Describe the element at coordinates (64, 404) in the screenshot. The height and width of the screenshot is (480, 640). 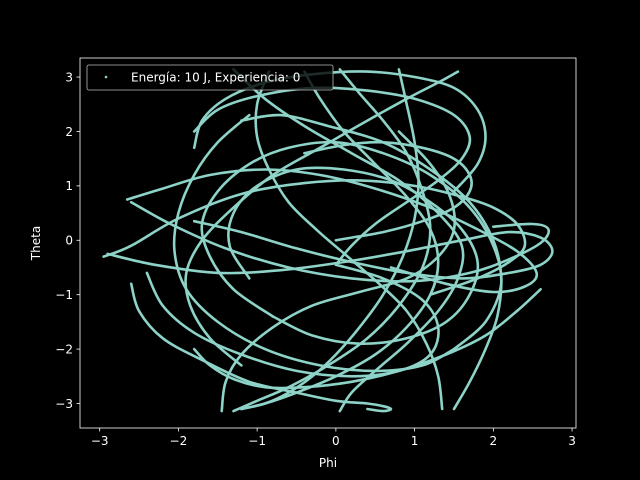
I see `y-tick-label: −3` at that location.